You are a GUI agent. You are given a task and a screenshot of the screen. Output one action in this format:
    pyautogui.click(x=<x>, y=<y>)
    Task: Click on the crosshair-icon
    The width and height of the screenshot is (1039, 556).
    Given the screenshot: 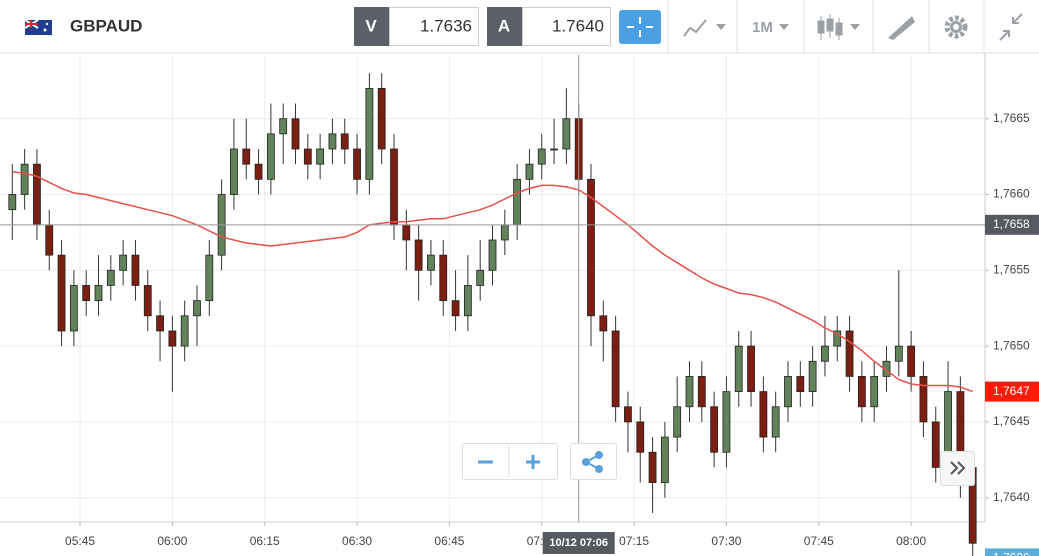 What is the action you would take?
    pyautogui.click(x=640, y=27)
    